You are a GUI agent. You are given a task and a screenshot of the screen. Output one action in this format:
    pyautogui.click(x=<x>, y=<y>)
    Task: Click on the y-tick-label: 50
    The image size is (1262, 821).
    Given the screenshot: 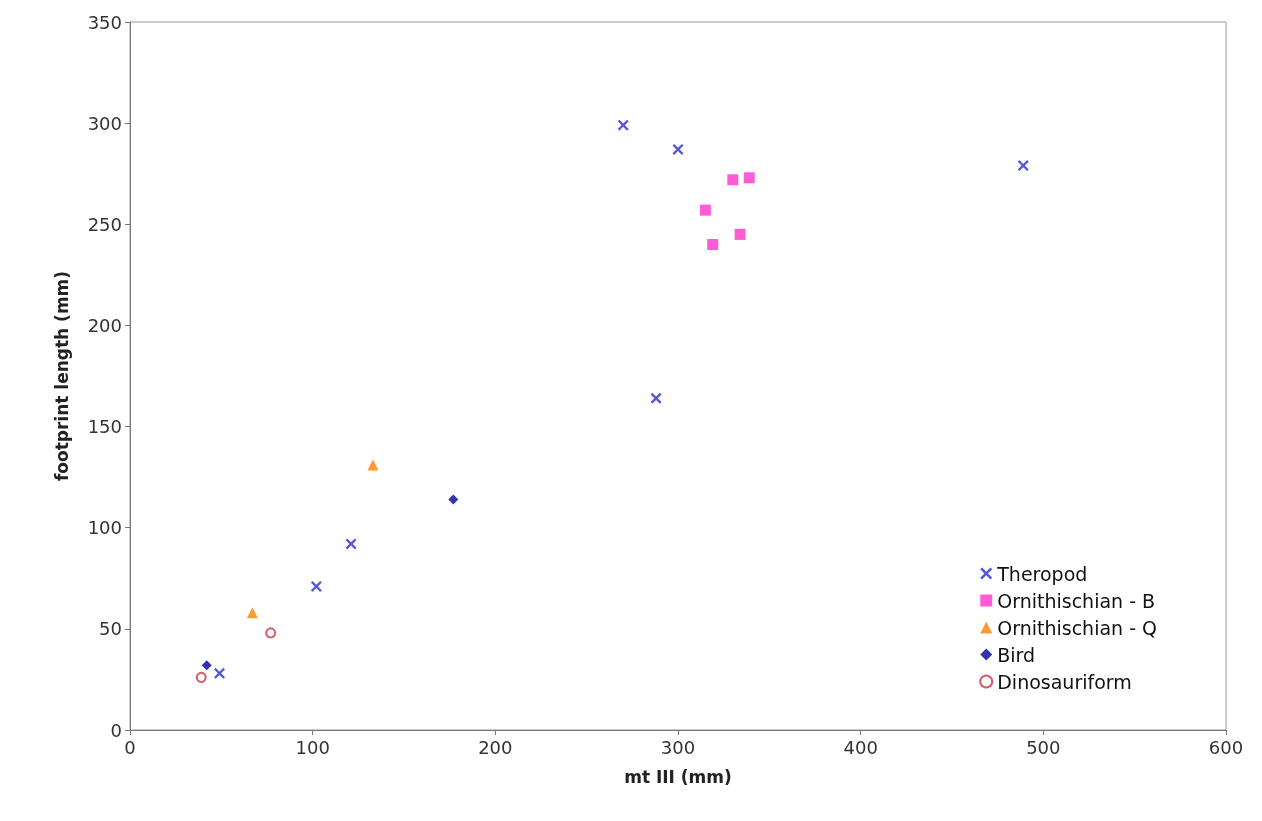 What is the action you would take?
    pyautogui.click(x=110, y=629)
    